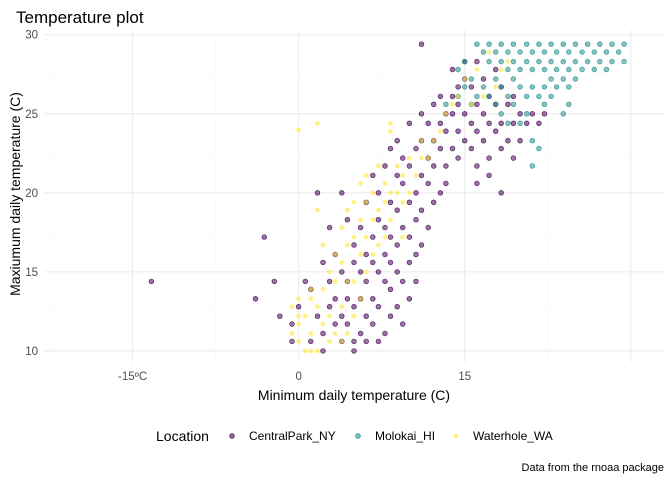 The image size is (672, 480). Describe the element at coordinates (298, 377) in the screenshot. I see `x-tick-label: 0` at that location.